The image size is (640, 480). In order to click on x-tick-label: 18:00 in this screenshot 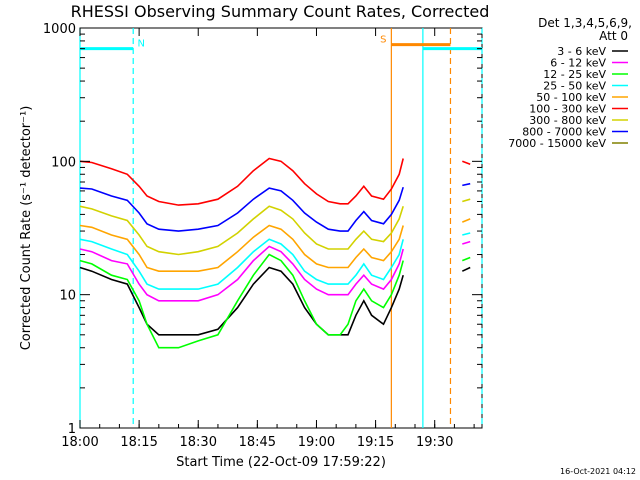, I will do `click(79, 442)`.